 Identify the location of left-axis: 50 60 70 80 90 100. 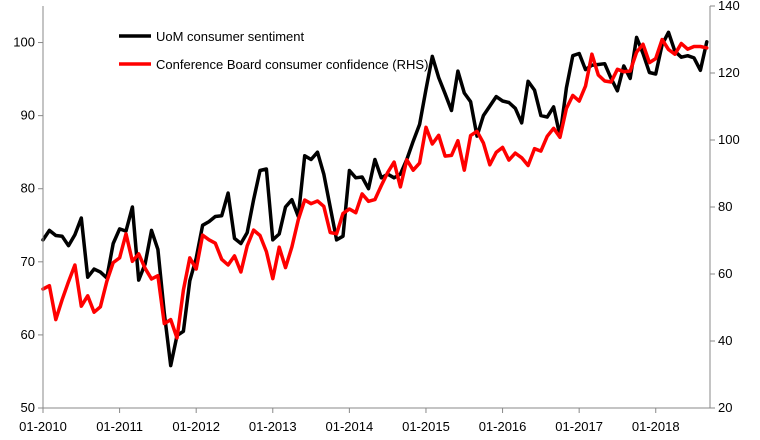
(28, 225).